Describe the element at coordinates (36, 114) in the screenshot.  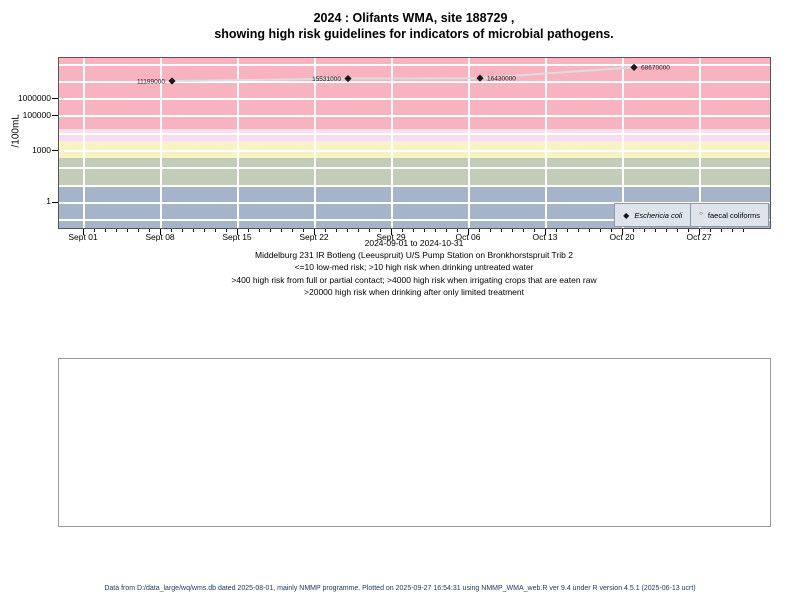
I see `y-tick-label: 100000` at that location.